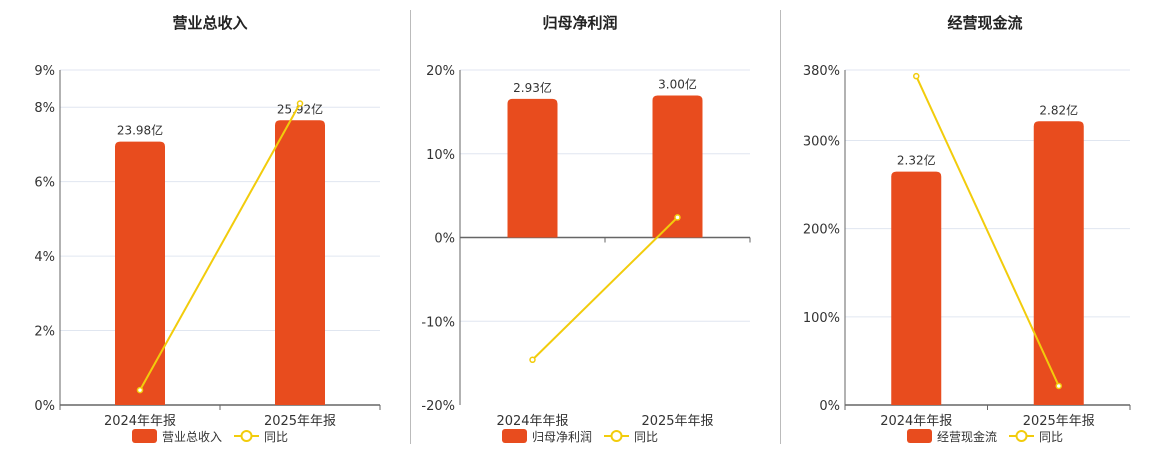 The height and width of the screenshot is (450, 1160). Describe the element at coordinates (140, 130) in the screenshot. I see `bar-data-label: 23.98亿` at that location.